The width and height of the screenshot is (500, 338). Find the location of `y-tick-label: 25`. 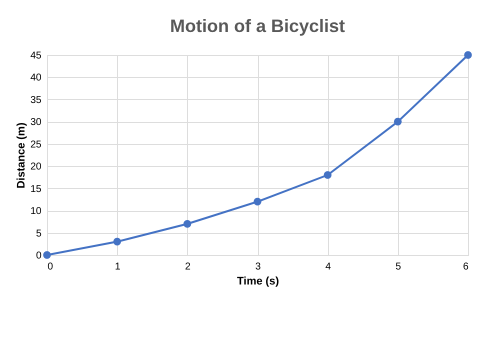

y-tick-label: 25 is located at coordinates (36, 144).